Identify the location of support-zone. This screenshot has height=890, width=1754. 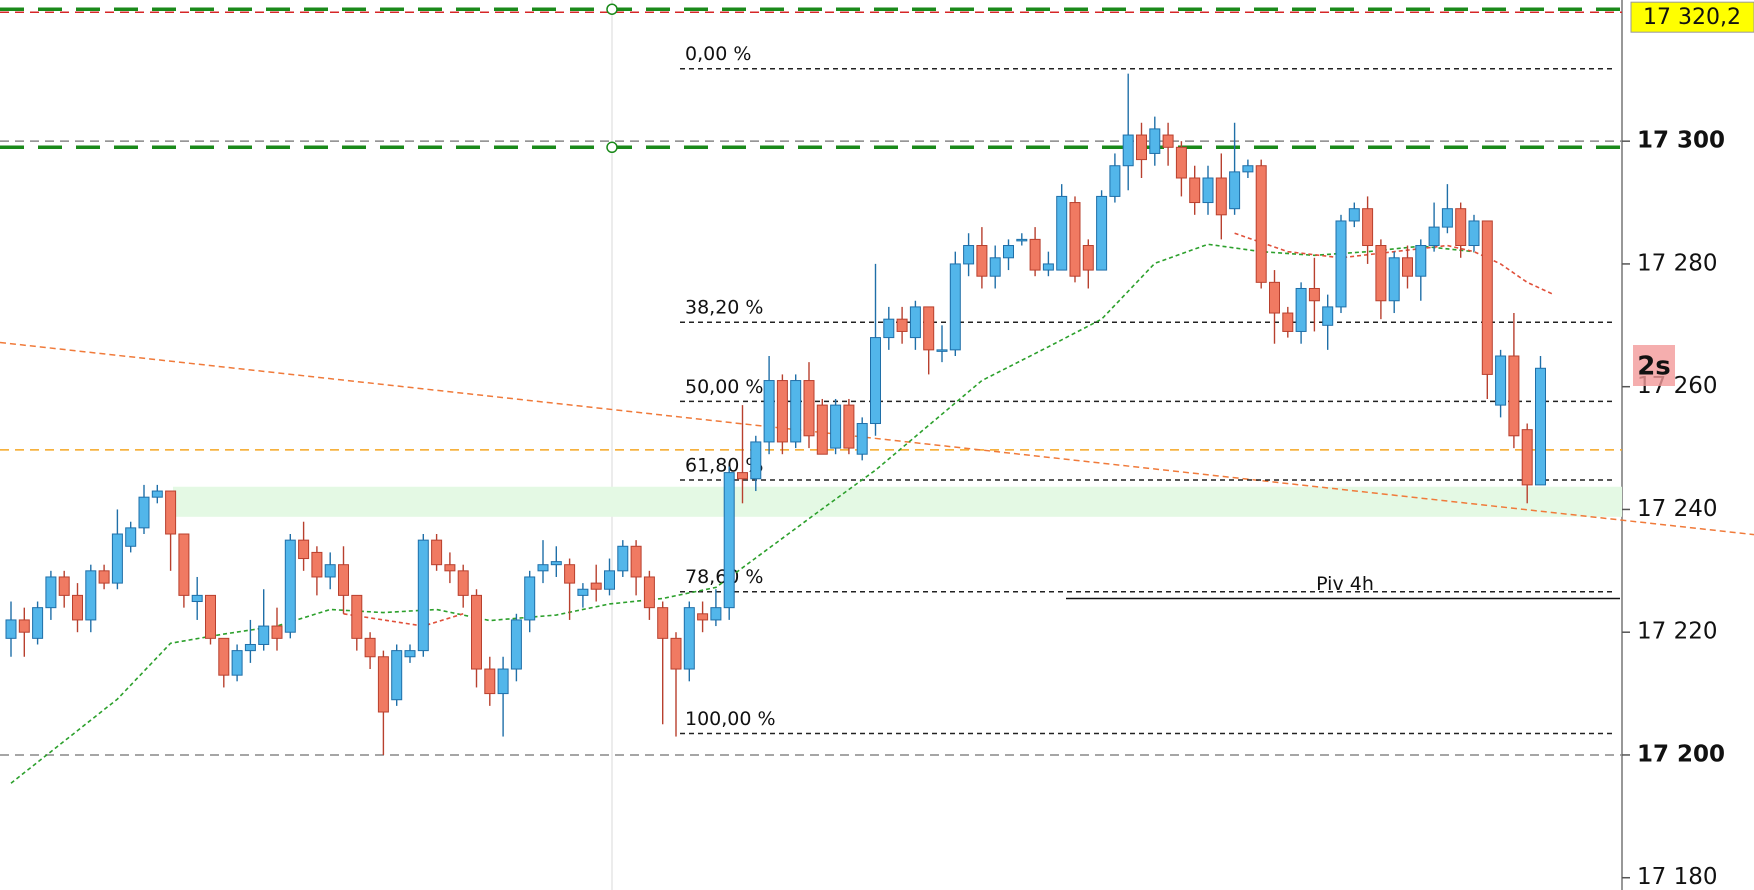
(897, 501).